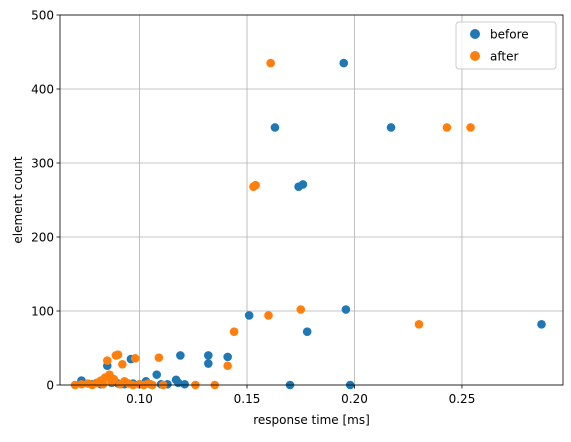 The image size is (571, 442). I want to click on y-tick-label: 0, so click(50, 386).